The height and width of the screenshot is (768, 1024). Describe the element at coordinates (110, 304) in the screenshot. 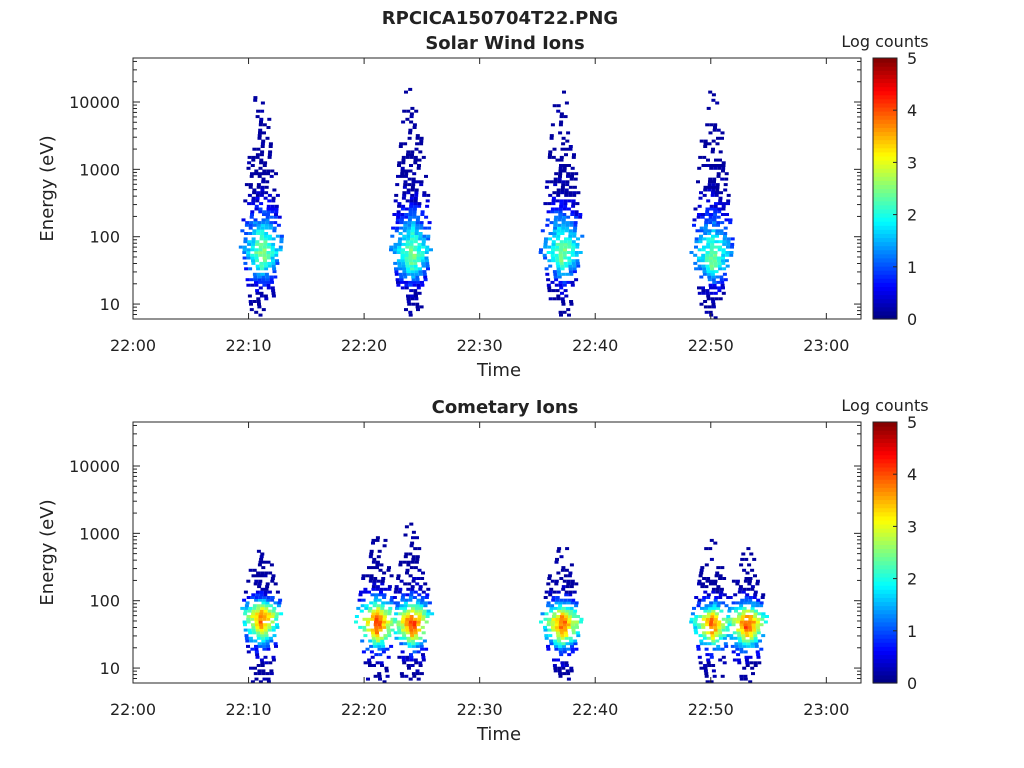

I see `y-tick-label: 10` at that location.